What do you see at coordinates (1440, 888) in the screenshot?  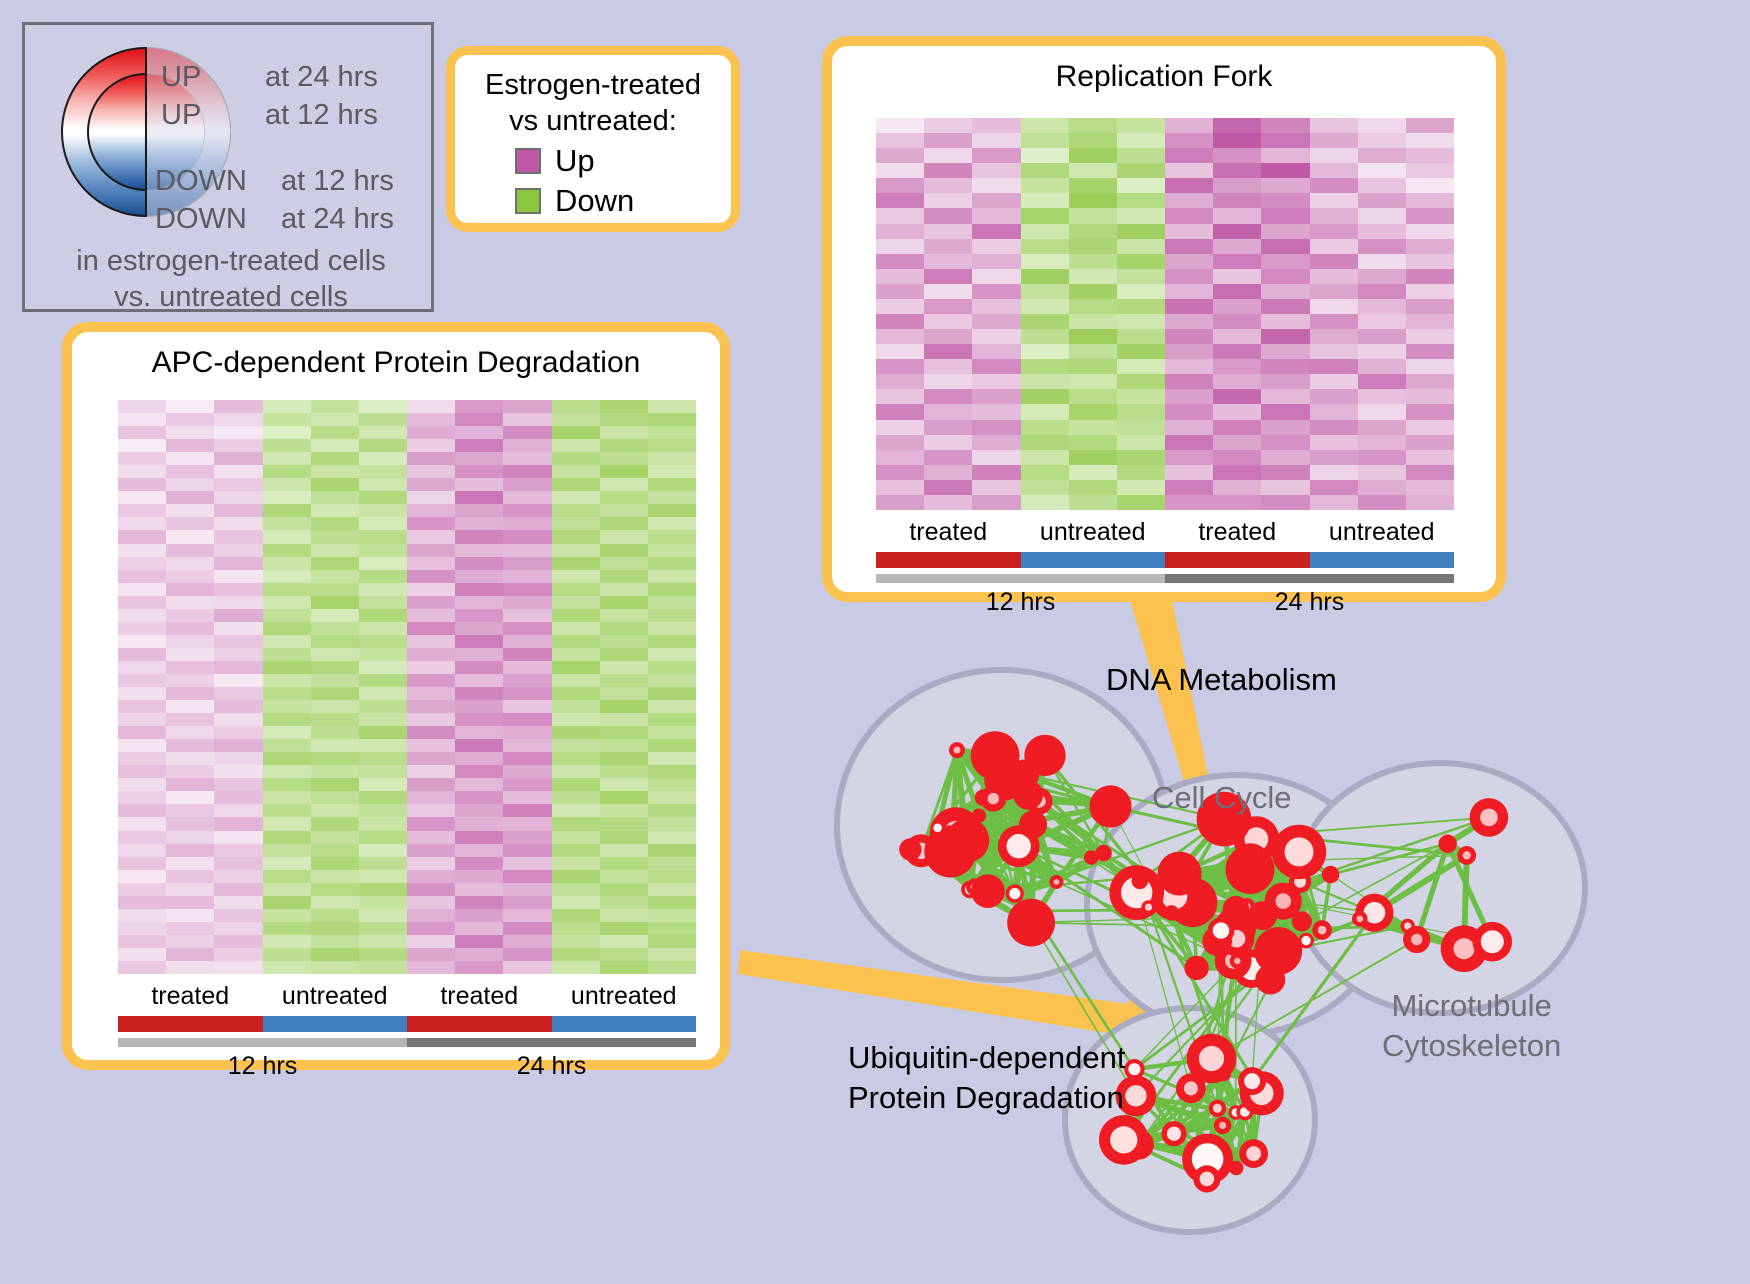 I see `cluster-halo-microtubule` at bounding box center [1440, 888].